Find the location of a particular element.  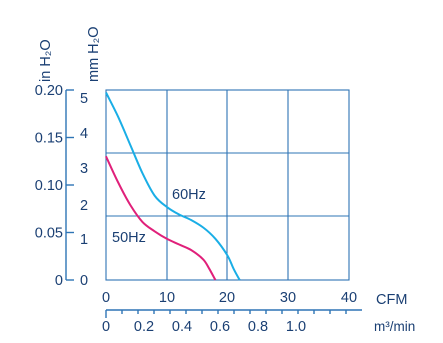

y-outer-tick-label: 0.20 is located at coordinates (49, 91).